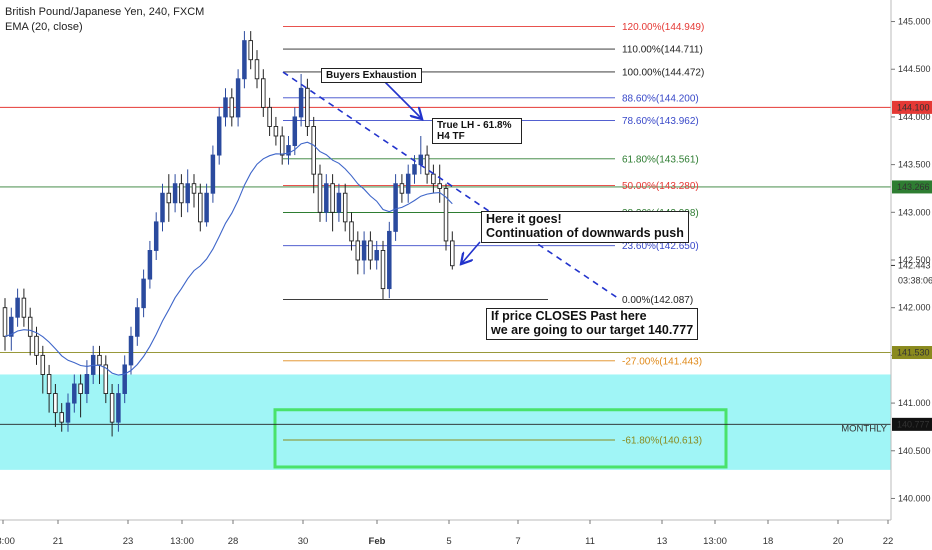 The height and width of the screenshot is (550, 932). Describe the element at coordinates (715, 541) in the screenshot. I see `time-tick-label-11: 13:00` at that location.